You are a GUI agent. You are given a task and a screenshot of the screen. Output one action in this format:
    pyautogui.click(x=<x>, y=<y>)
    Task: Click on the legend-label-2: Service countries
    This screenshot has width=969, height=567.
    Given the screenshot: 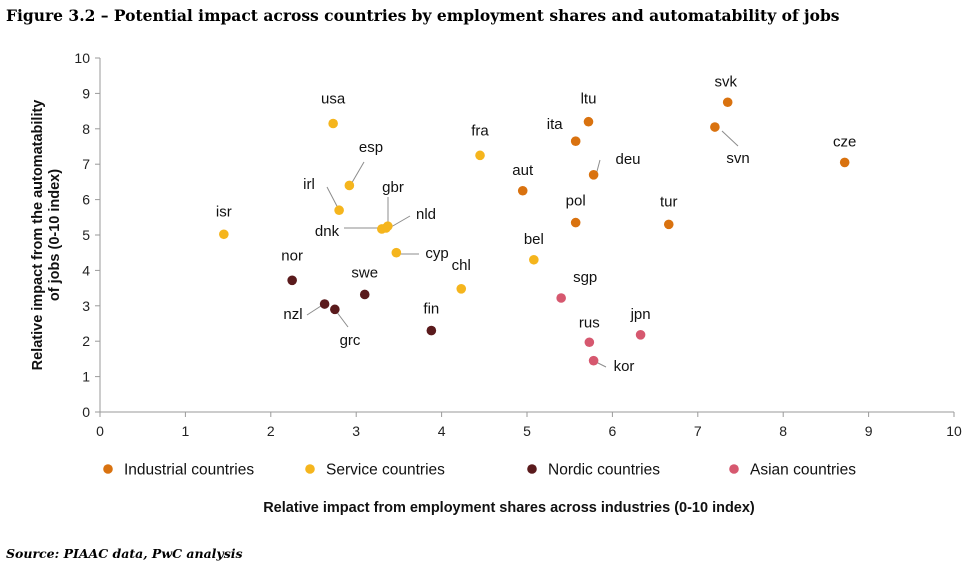 What is the action you would take?
    pyautogui.click(x=385, y=470)
    